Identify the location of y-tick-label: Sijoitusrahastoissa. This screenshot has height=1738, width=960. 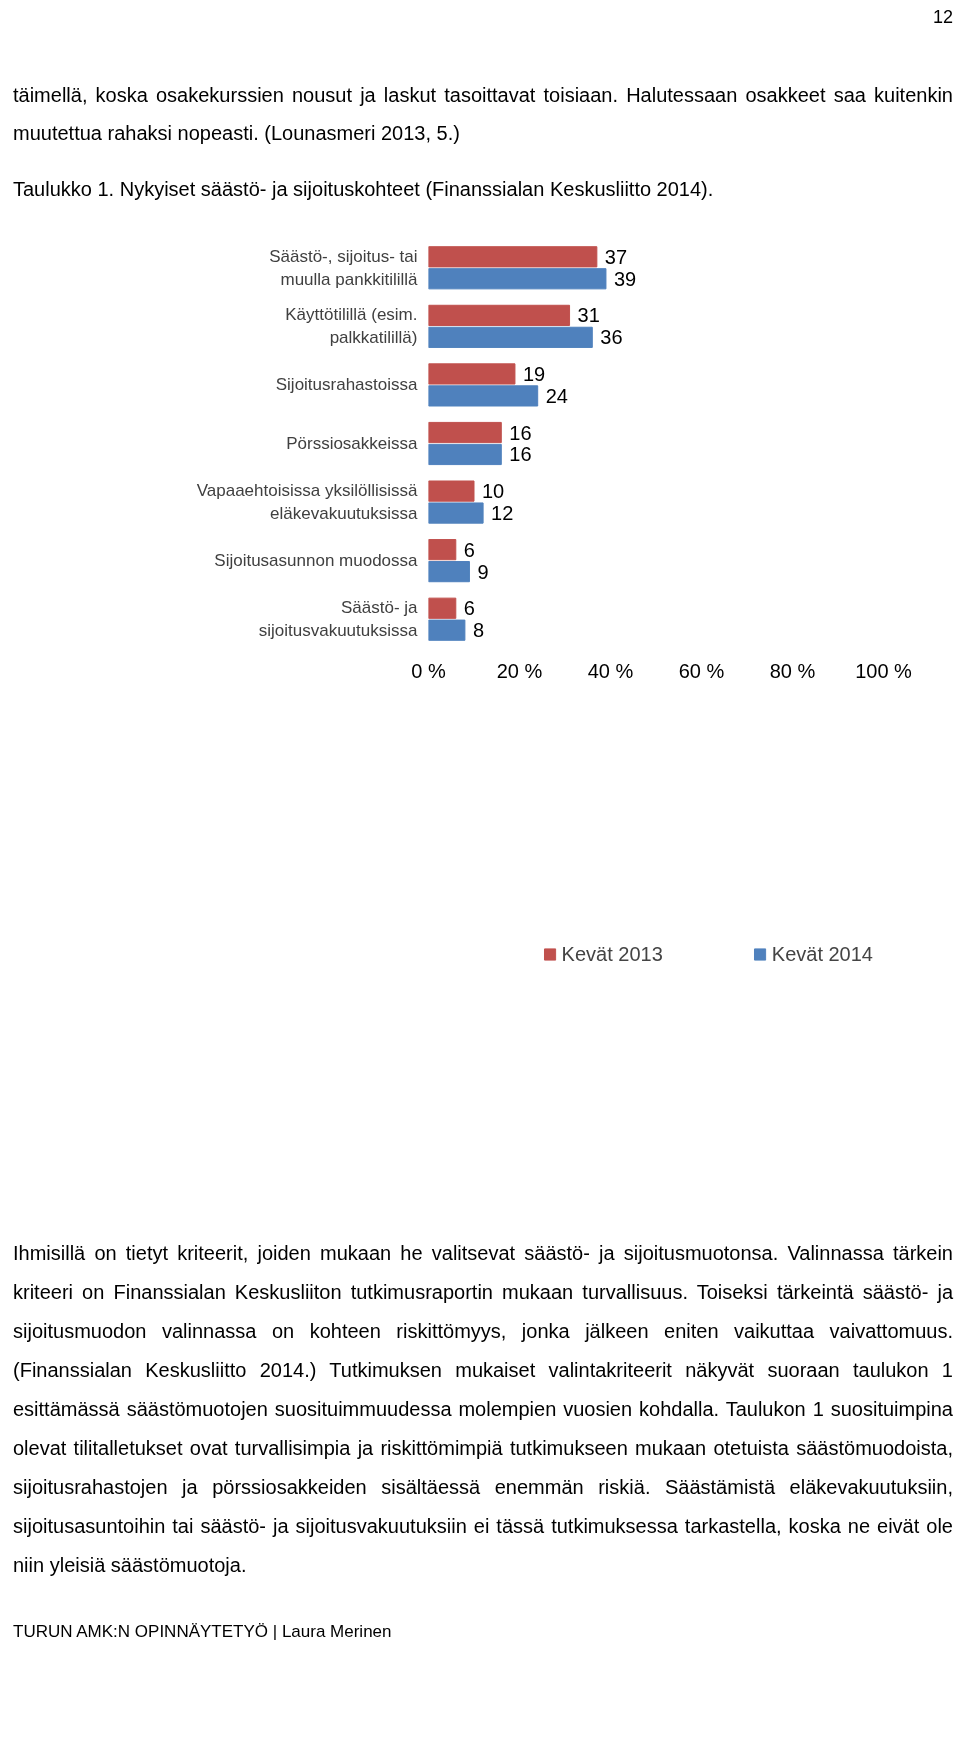
(347, 385).